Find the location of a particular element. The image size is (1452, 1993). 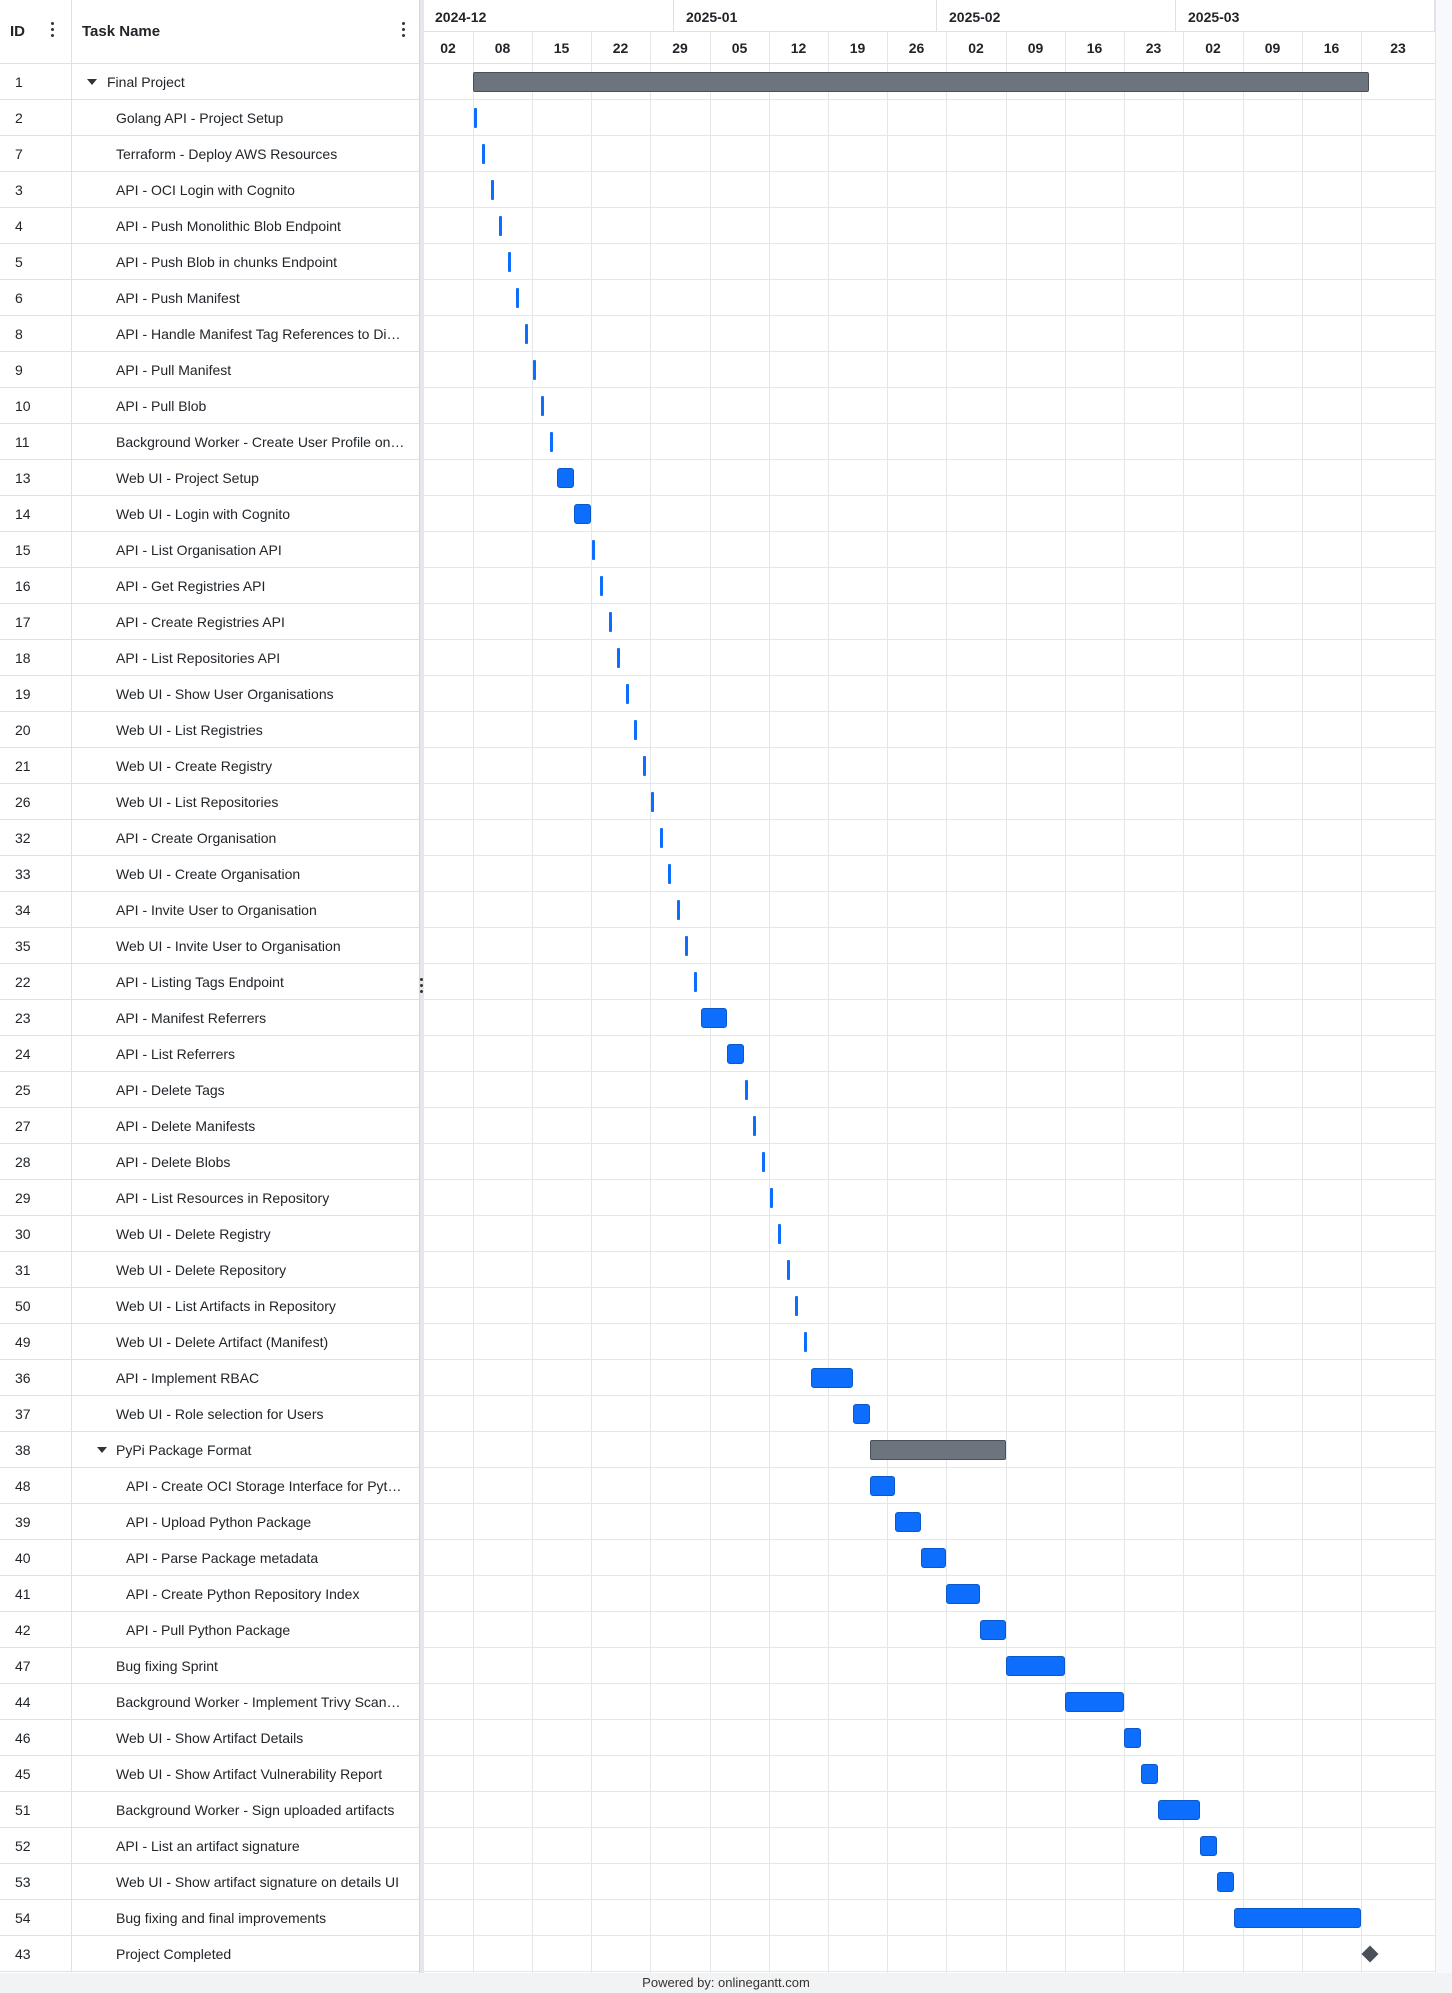

task-name-cell: Project Completed is located at coordinates (246, 1954).